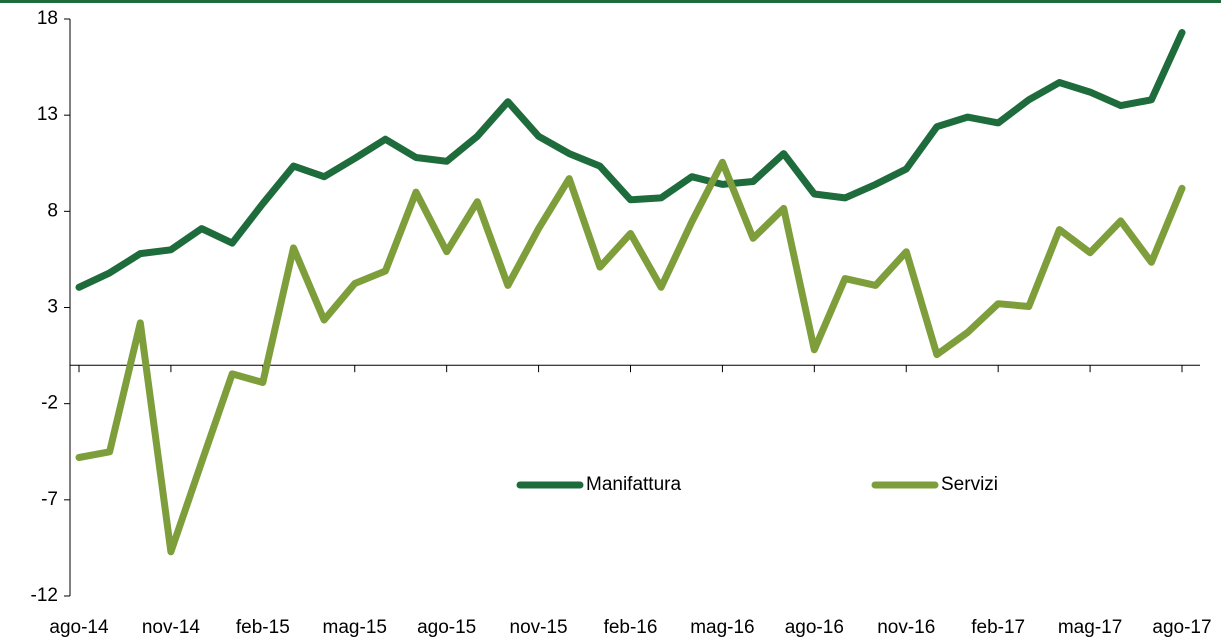 This screenshot has height=638, width=1221. Describe the element at coordinates (998, 627) in the screenshot. I see `x-tick-label: feb-17` at that location.